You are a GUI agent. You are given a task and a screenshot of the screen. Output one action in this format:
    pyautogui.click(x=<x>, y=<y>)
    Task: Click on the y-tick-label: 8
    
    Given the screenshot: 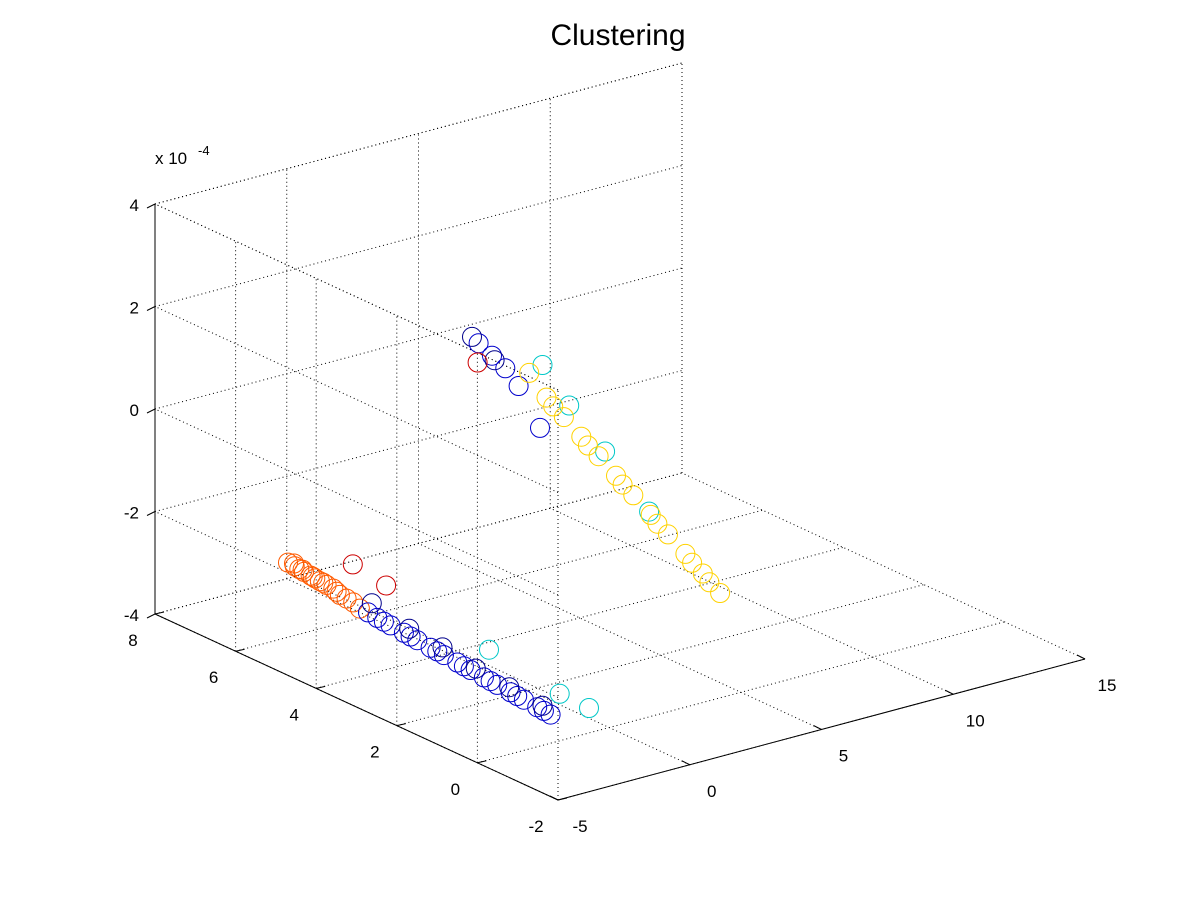 What is the action you would take?
    pyautogui.click(x=132, y=640)
    